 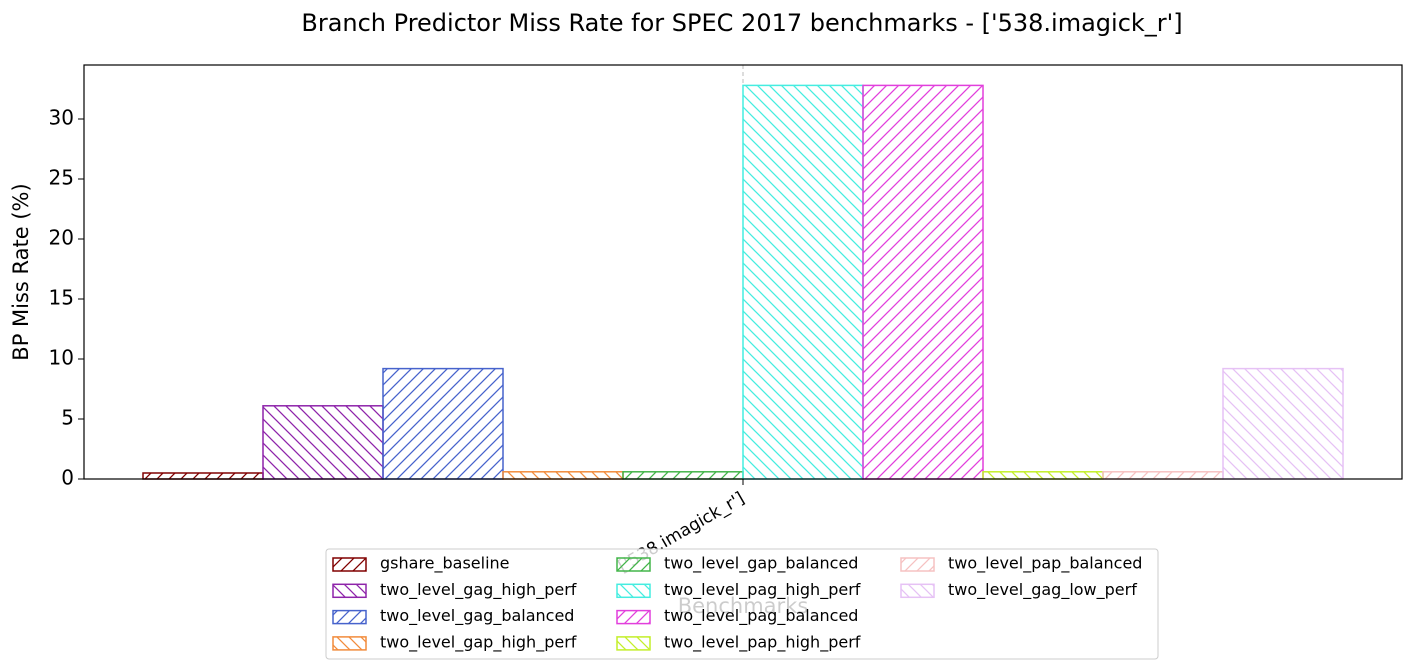 I want to click on legend-label: two_level_gag_low_perf, so click(x=1042, y=590).